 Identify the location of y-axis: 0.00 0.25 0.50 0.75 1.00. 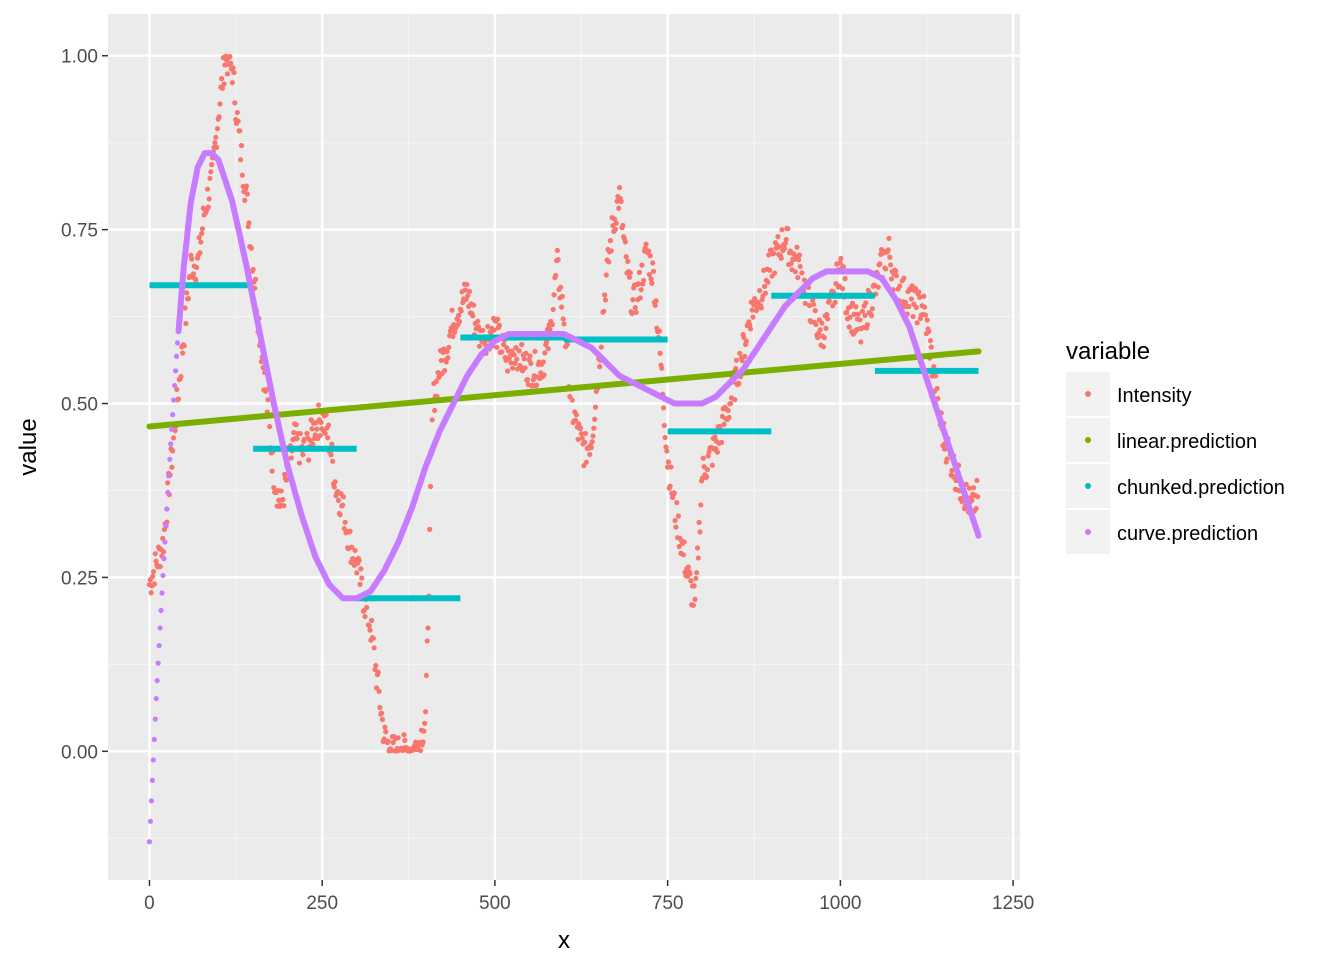
(84, 405).